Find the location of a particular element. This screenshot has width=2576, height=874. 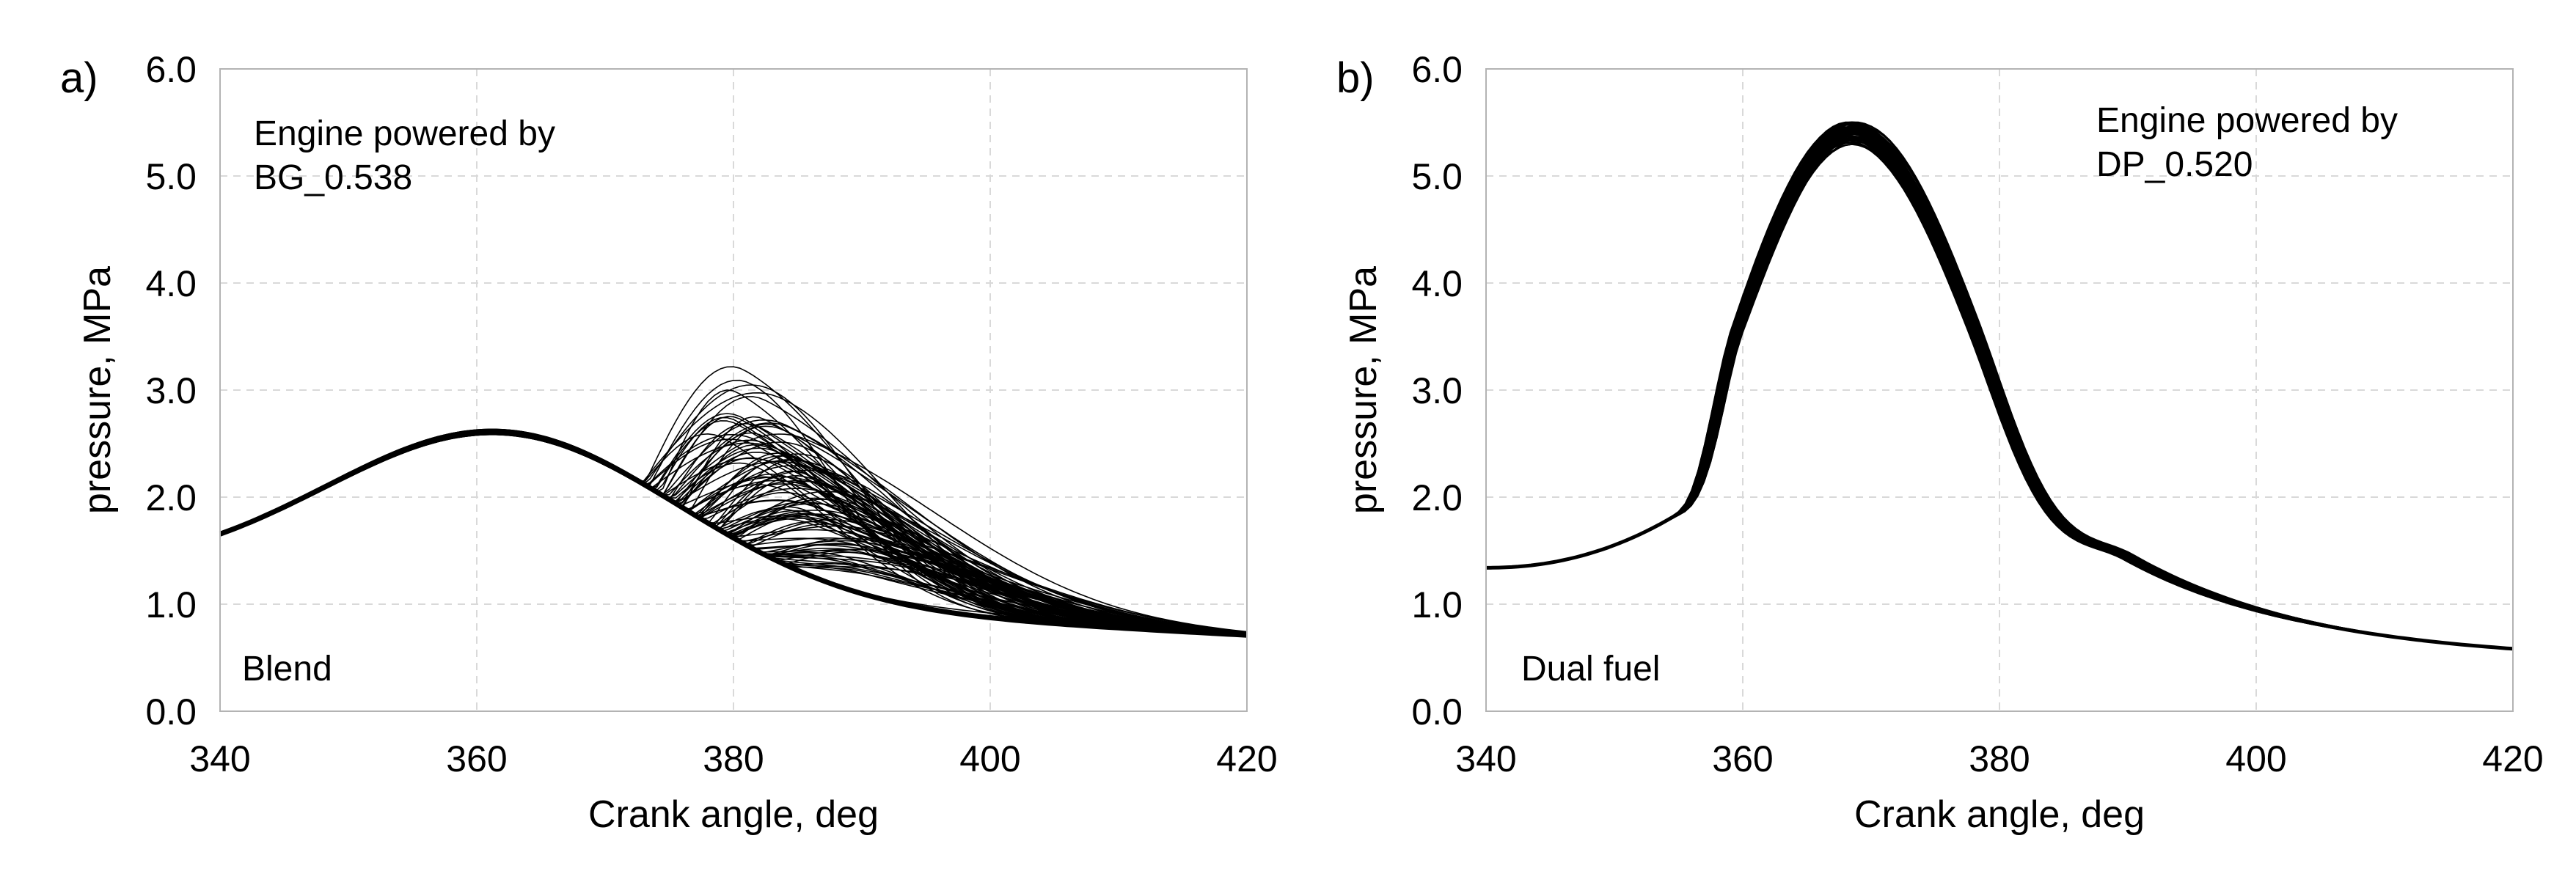

annotation-line-1-b: Engine powered by is located at coordinates (2247, 120).